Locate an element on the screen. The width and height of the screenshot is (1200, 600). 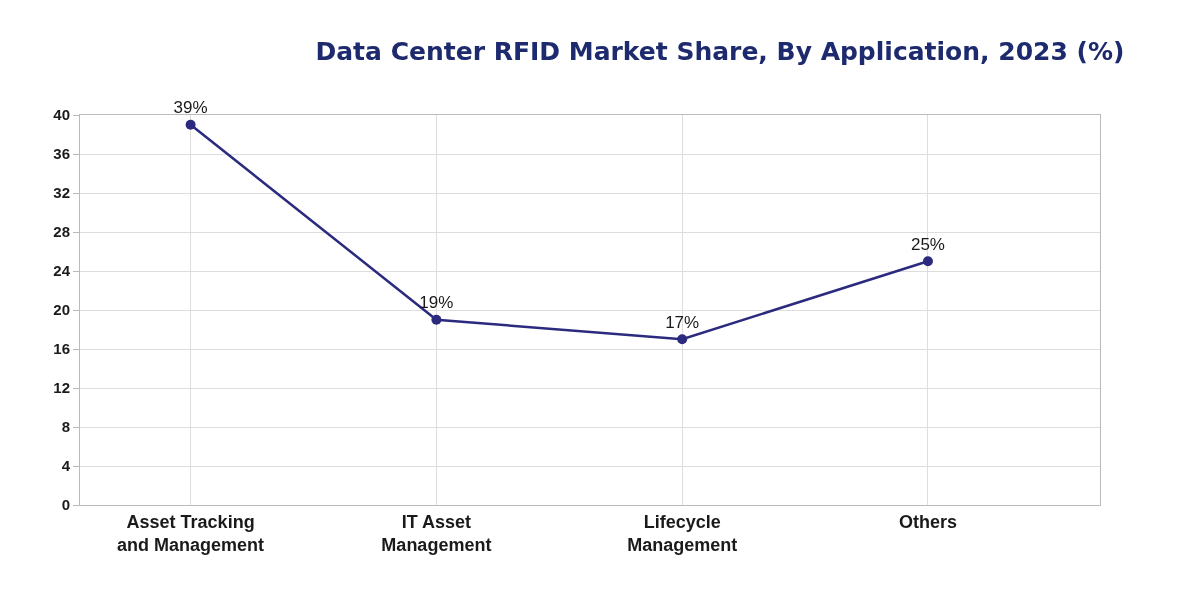
data-label: 19% is located at coordinates (436, 303).